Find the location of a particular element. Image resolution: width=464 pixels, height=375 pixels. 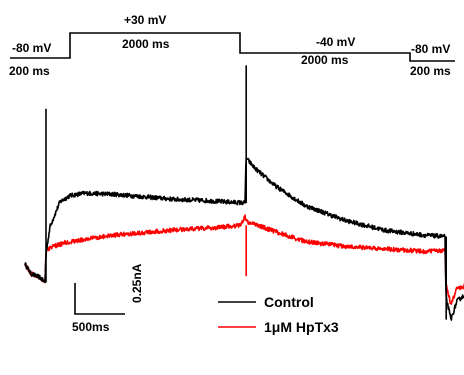

protocol-step1-duration: 200 ms is located at coordinates (29, 71).